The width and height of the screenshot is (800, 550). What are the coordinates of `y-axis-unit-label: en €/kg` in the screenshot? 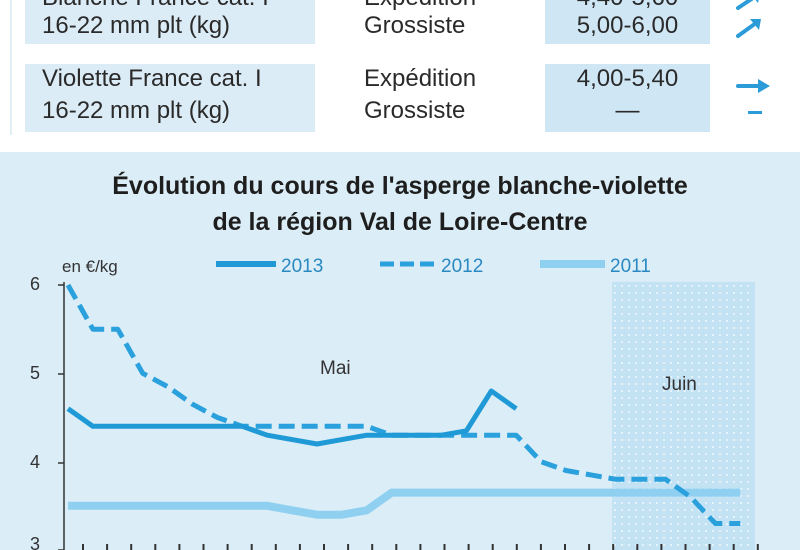 It's located at (90, 266).